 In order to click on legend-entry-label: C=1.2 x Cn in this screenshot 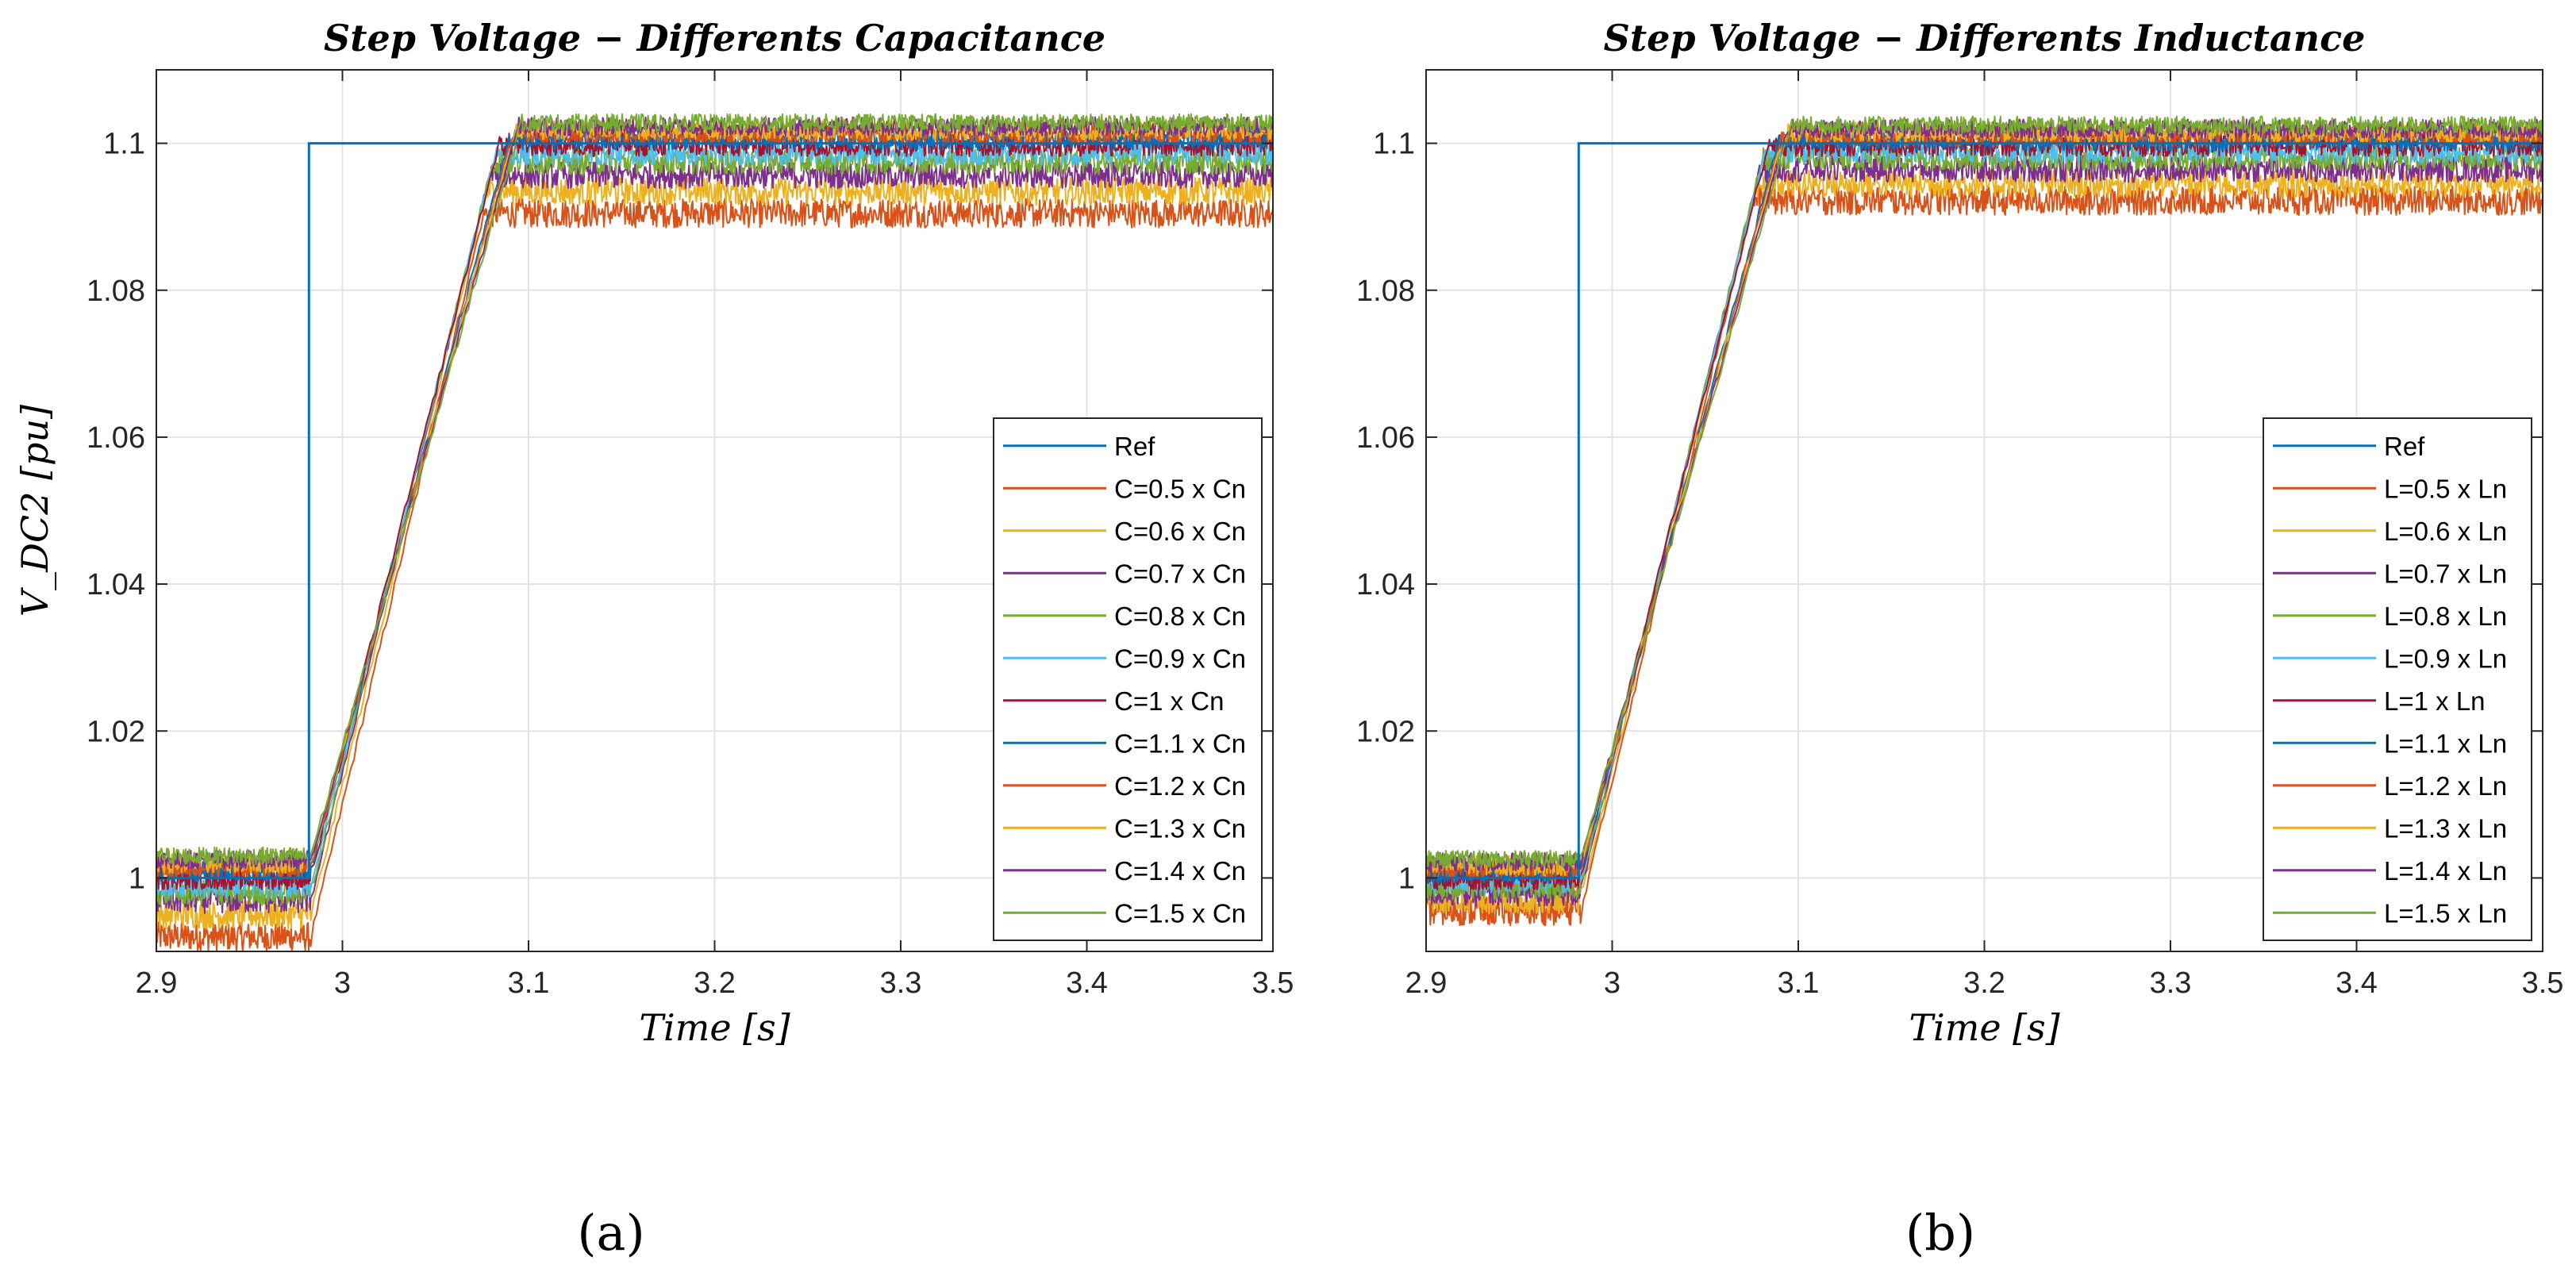, I will do `click(1180, 786)`.